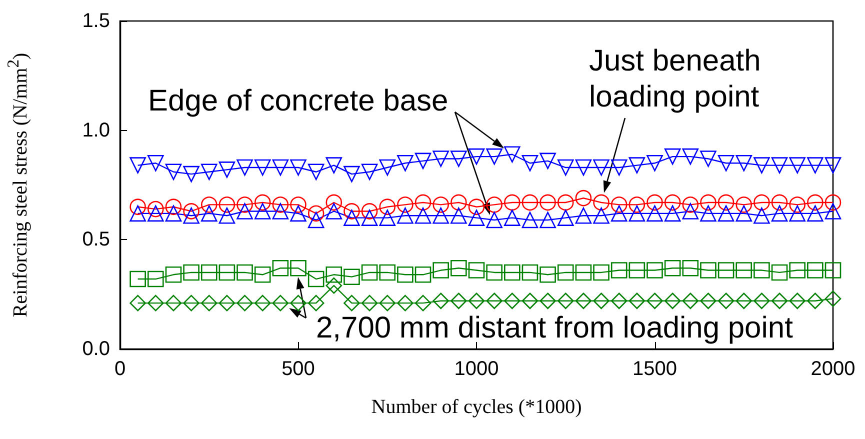  I want to click on x-tick-label: 500, so click(298, 369).